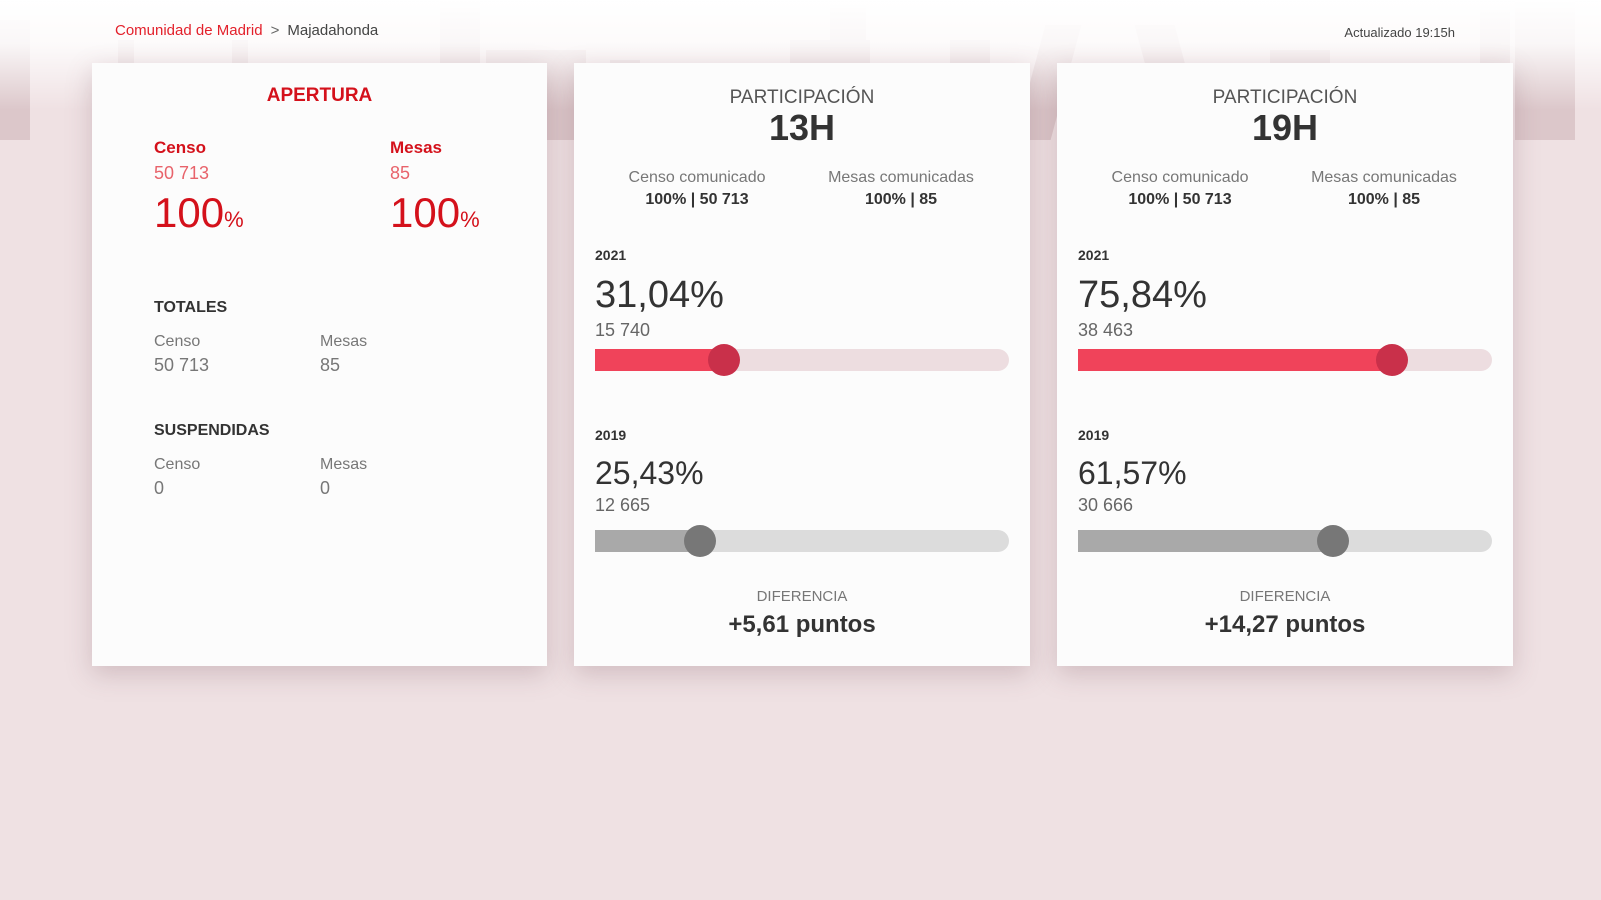  I want to click on mesas-percent-value: 100, so click(425, 212).